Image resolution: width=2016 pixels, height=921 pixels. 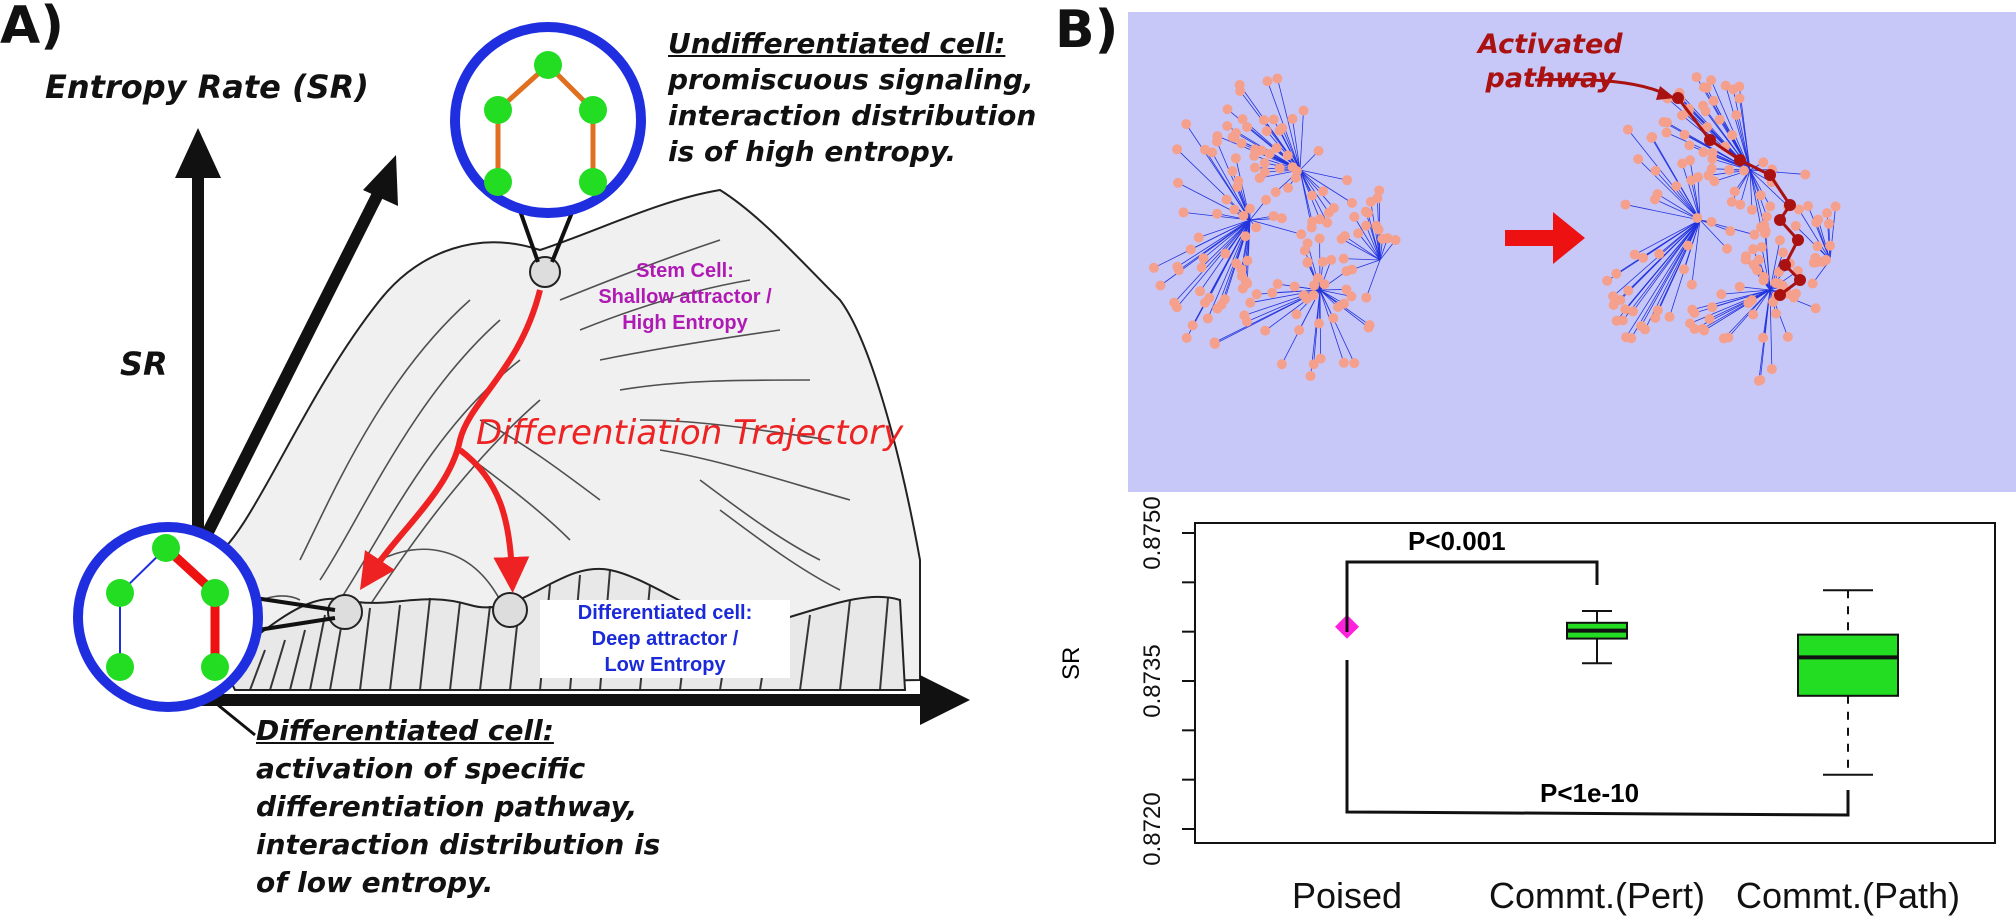 I want to click on differentiated-network-circle, so click(x=204, y=629).